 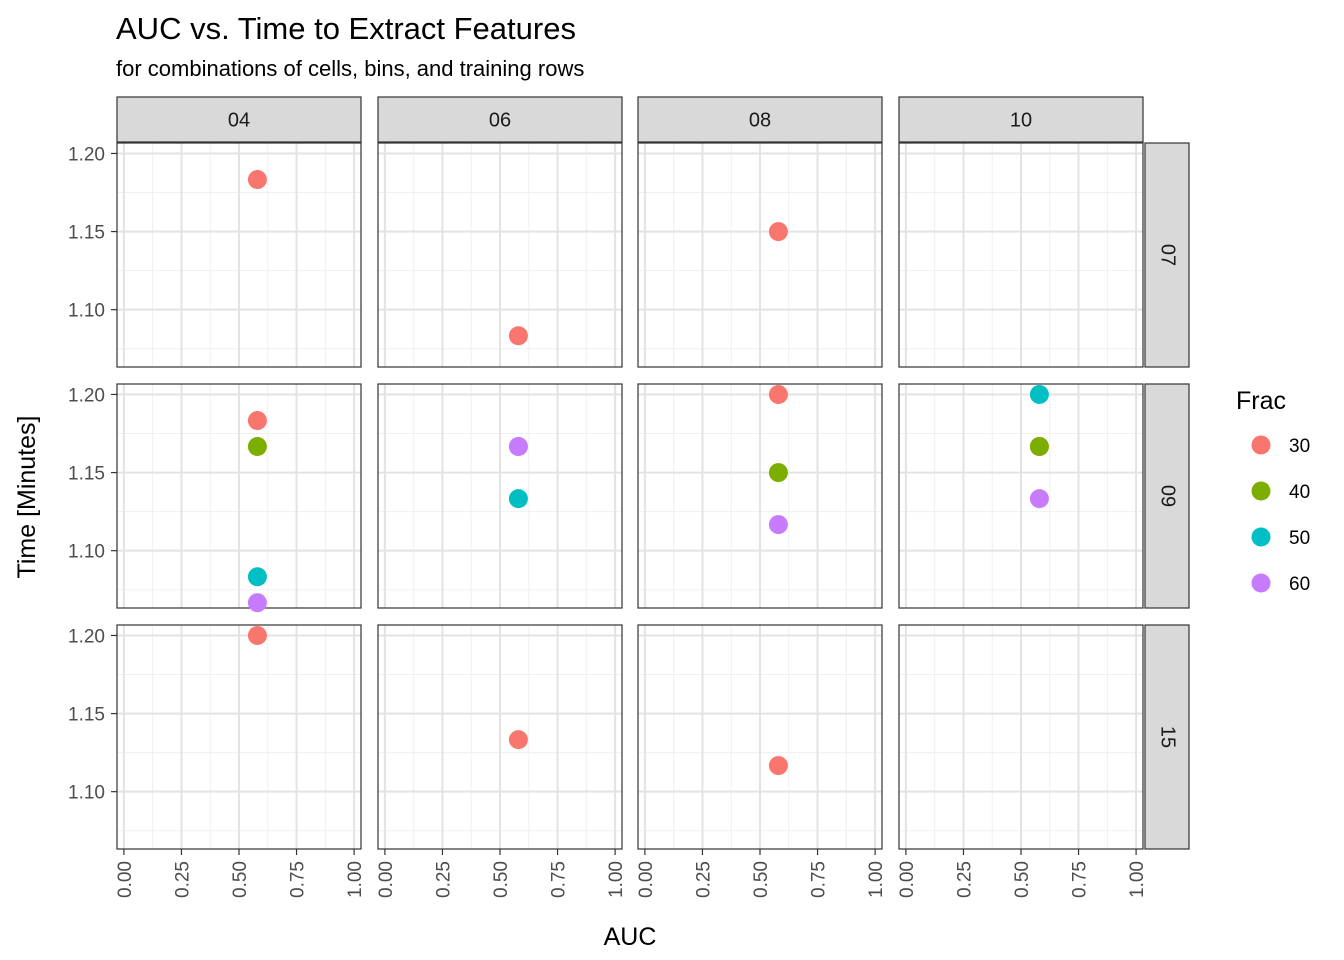 I want to click on row-strip-label: 07, so click(x=1168, y=255).